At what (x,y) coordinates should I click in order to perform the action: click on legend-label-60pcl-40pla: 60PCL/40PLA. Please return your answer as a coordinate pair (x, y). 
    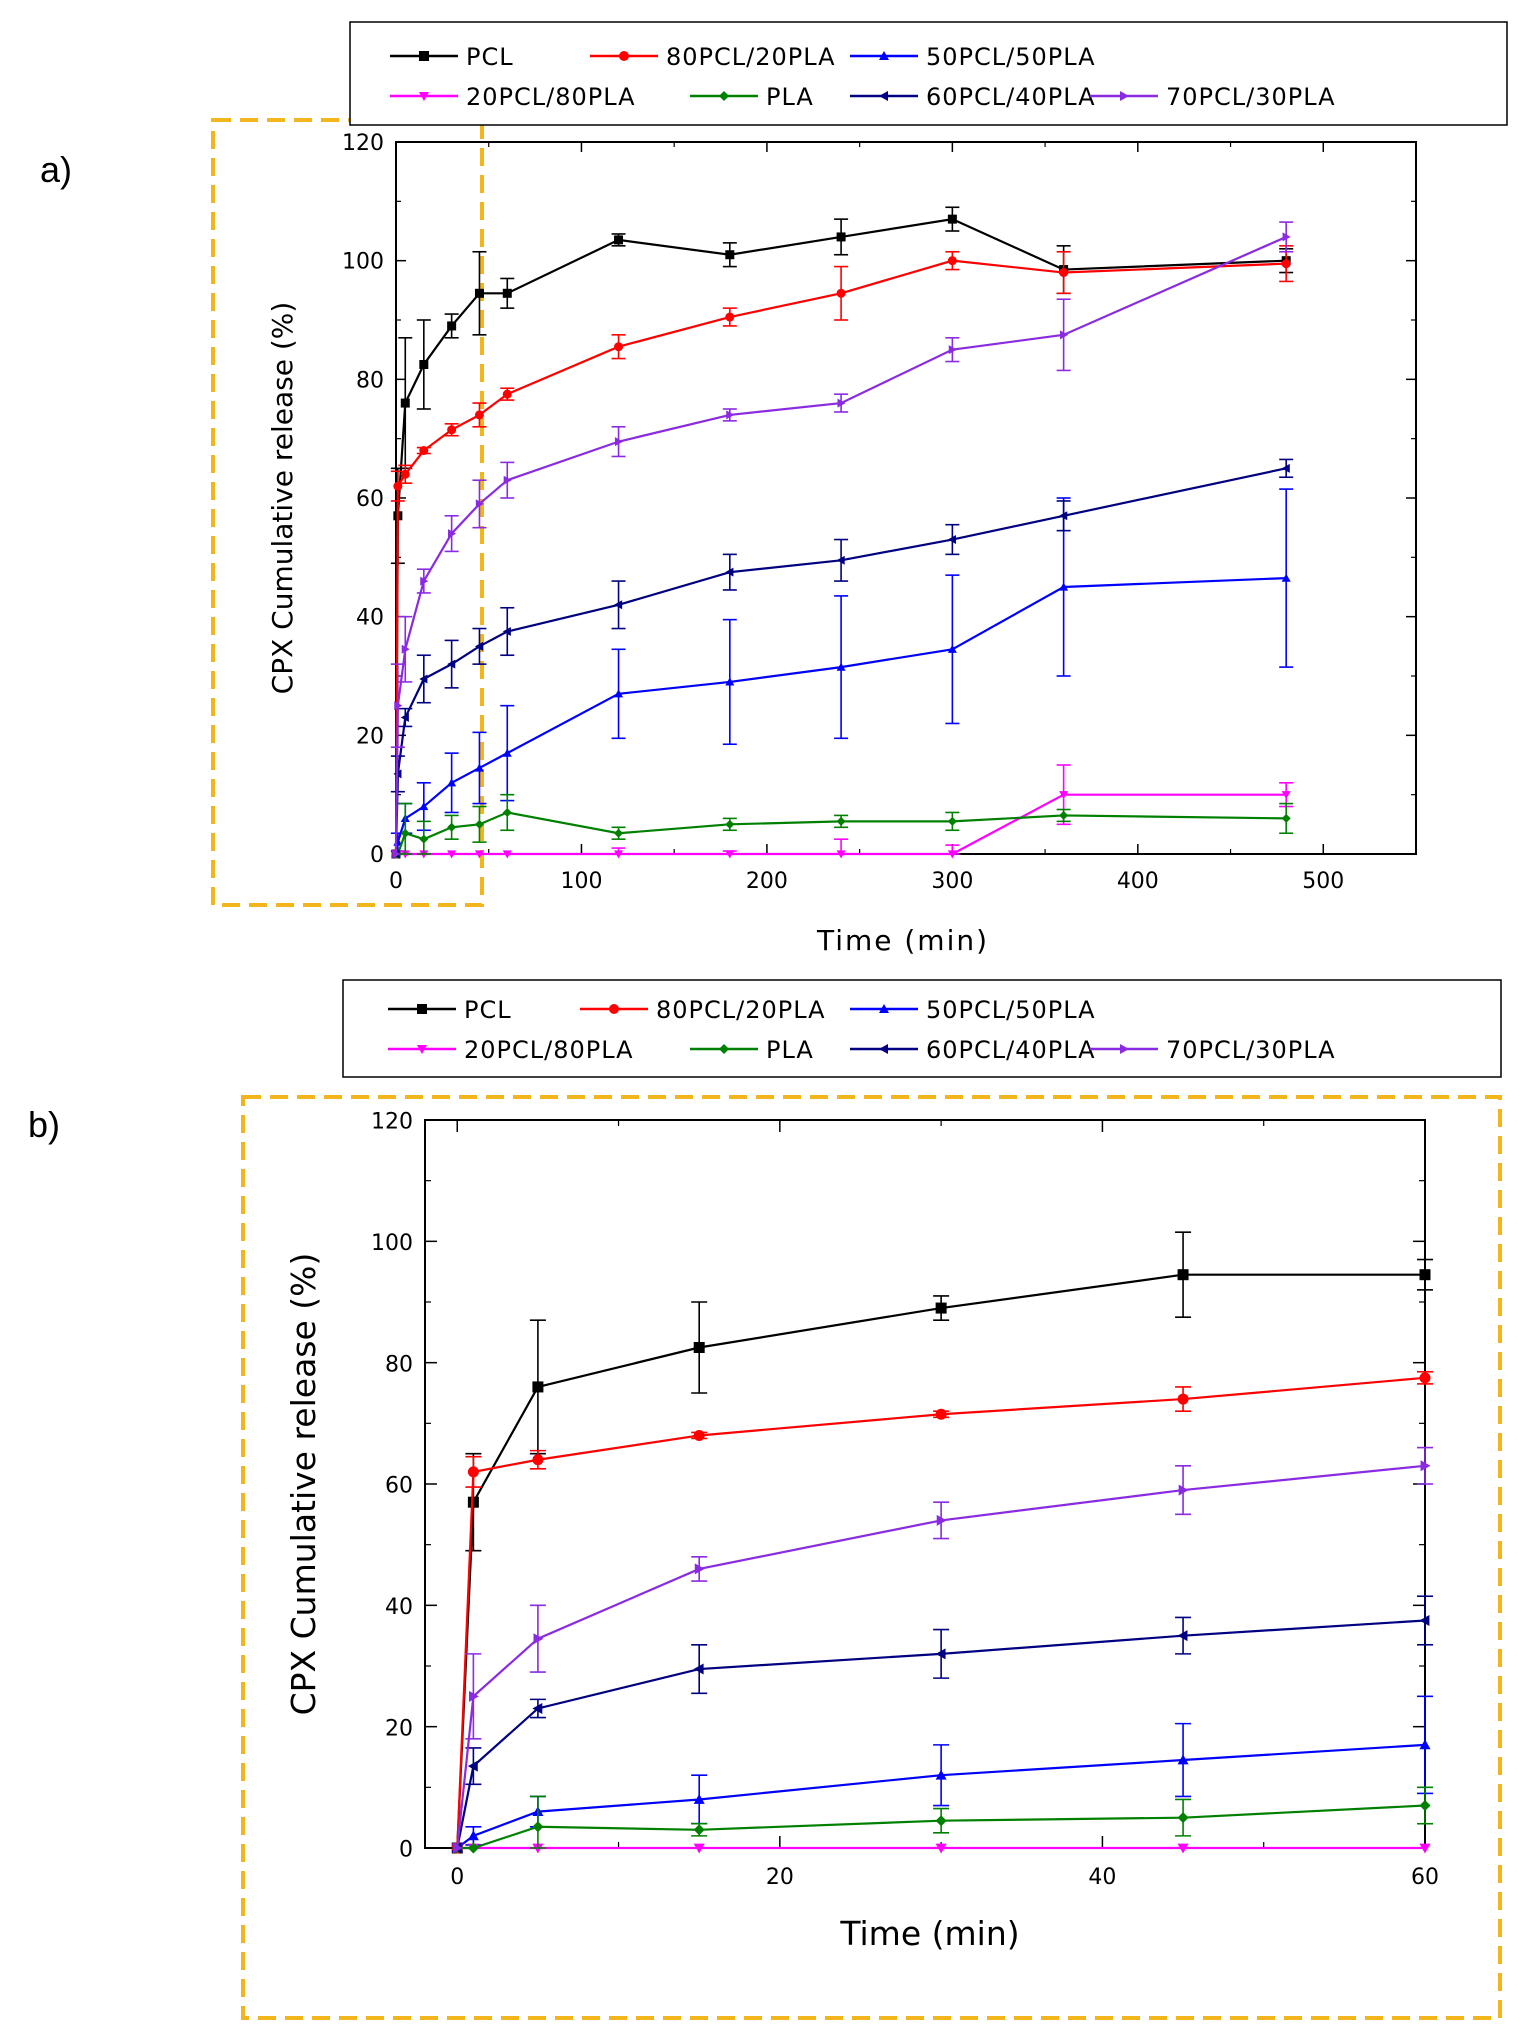
    Looking at the image, I should click on (1011, 97).